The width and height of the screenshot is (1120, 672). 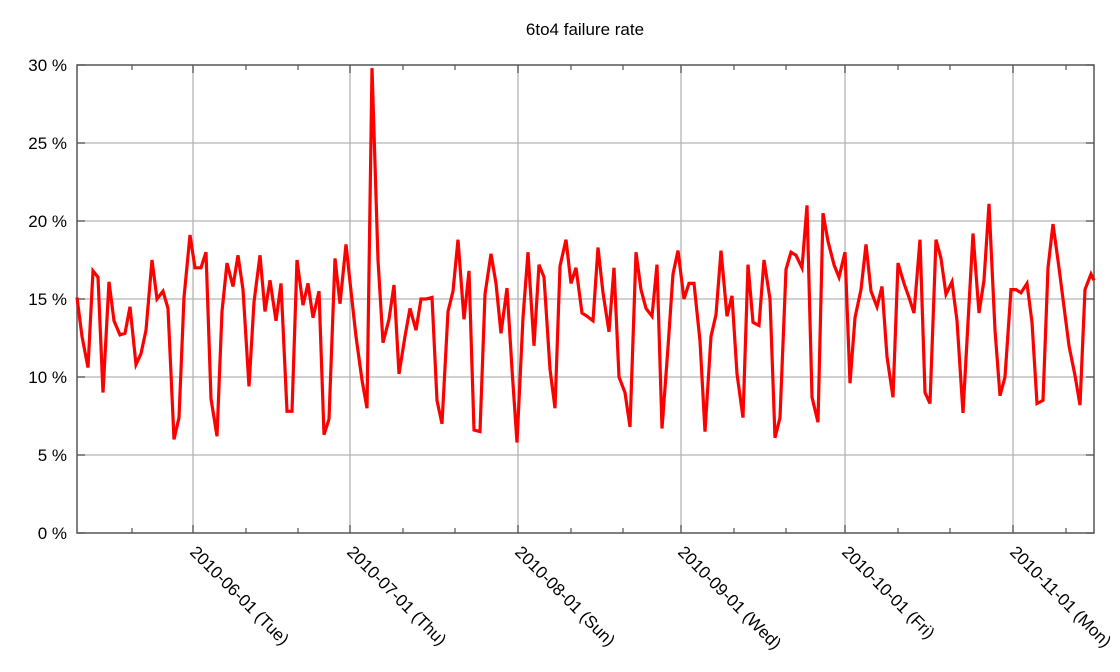 What do you see at coordinates (396, 595) in the screenshot?
I see `x-tick-label: 2010-07-01 (Thu)` at bounding box center [396, 595].